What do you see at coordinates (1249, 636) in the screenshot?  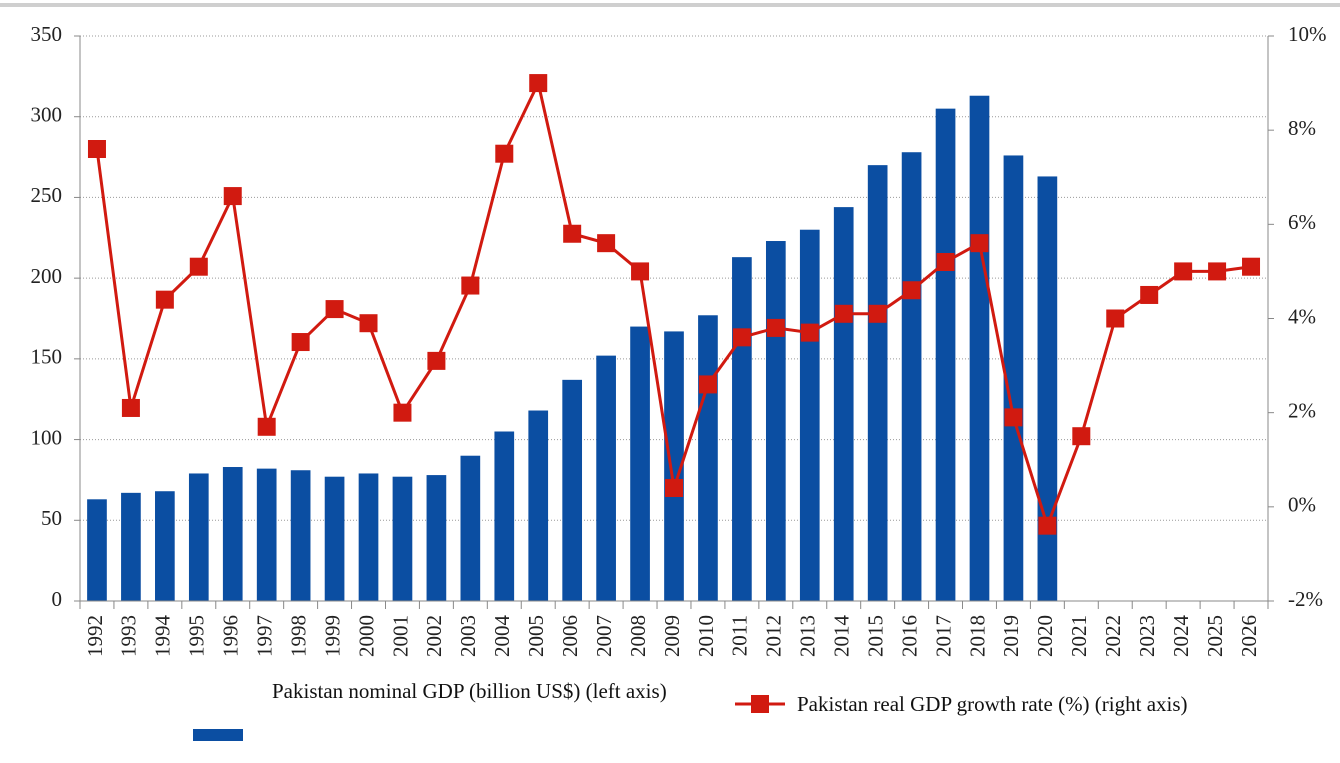 I see `x-tick-label: 2026` at bounding box center [1249, 636].